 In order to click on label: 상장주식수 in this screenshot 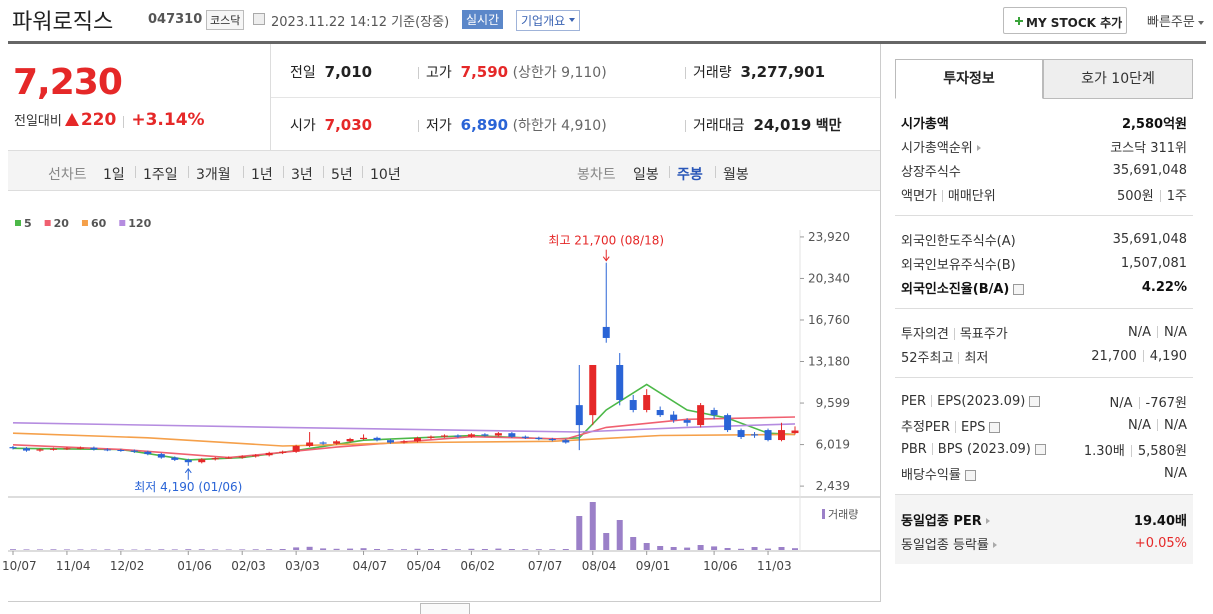, I will do `click(931, 172)`.